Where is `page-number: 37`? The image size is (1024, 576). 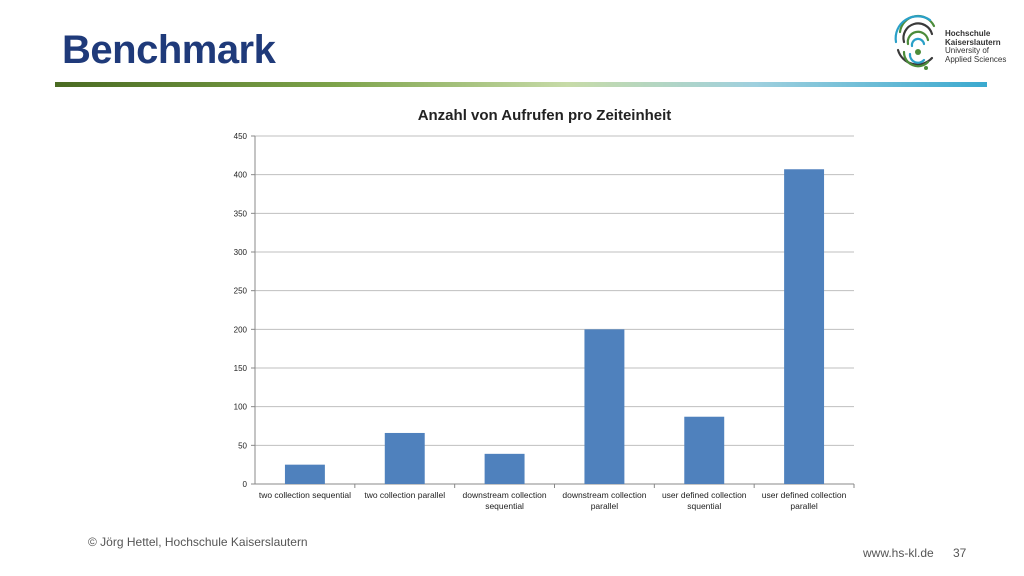 page-number: 37 is located at coordinates (960, 553).